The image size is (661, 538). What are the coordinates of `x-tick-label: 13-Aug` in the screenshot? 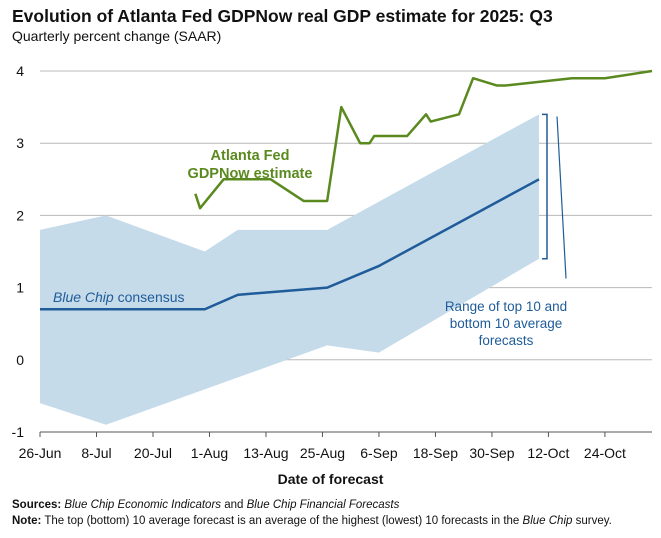 It's located at (265, 453).